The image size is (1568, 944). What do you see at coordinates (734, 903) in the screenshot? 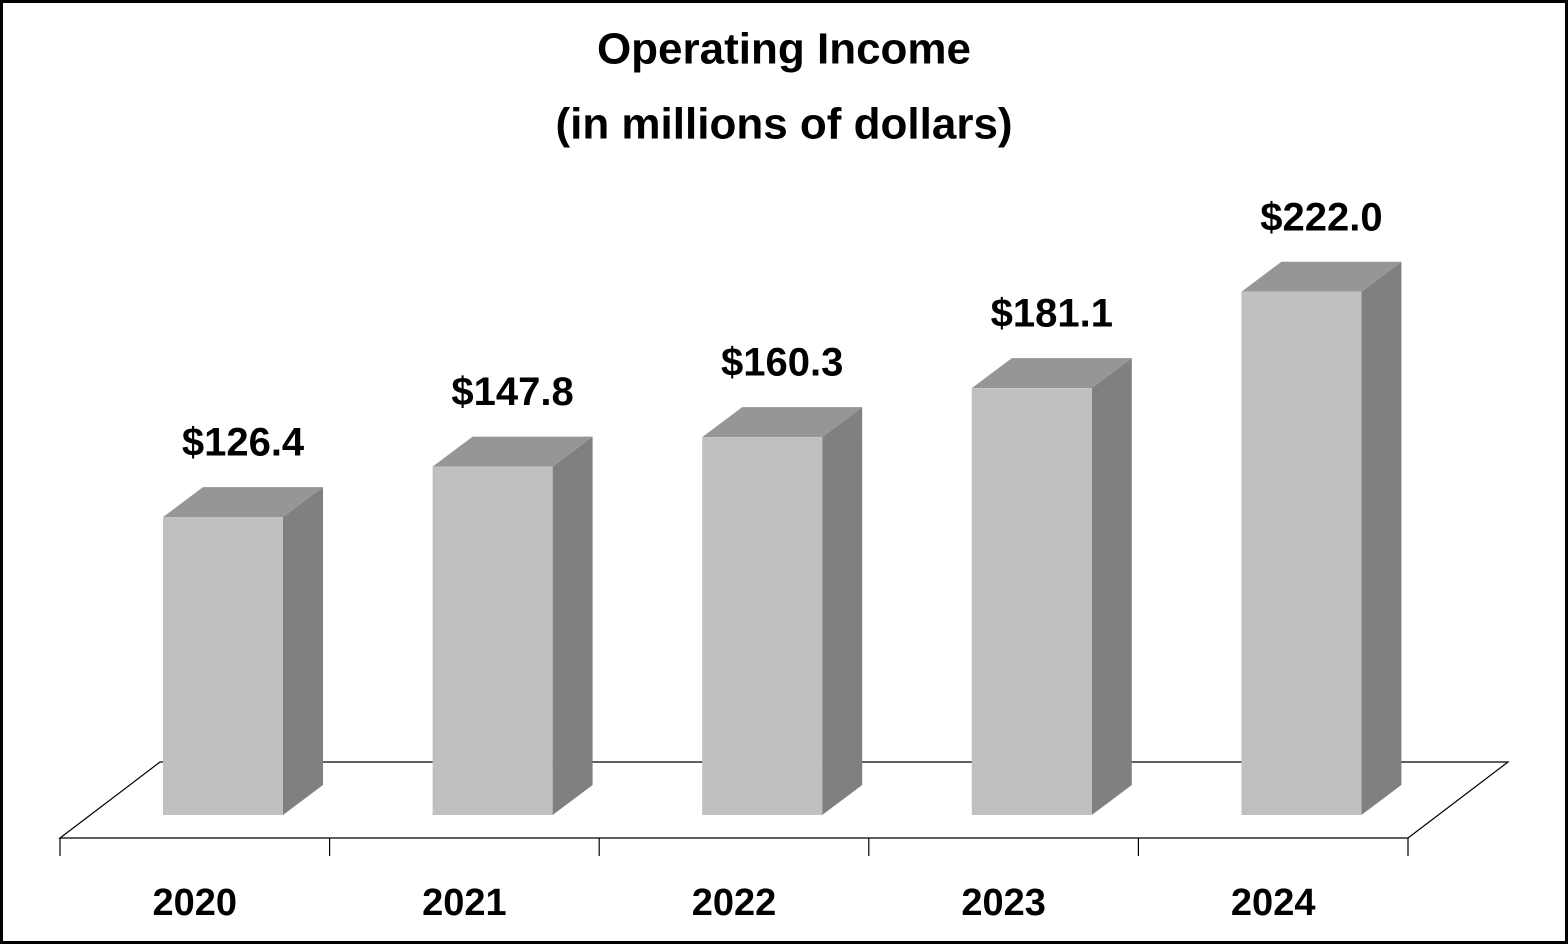
I see `x-tick-label: 2022` at bounding box center [734, 903].